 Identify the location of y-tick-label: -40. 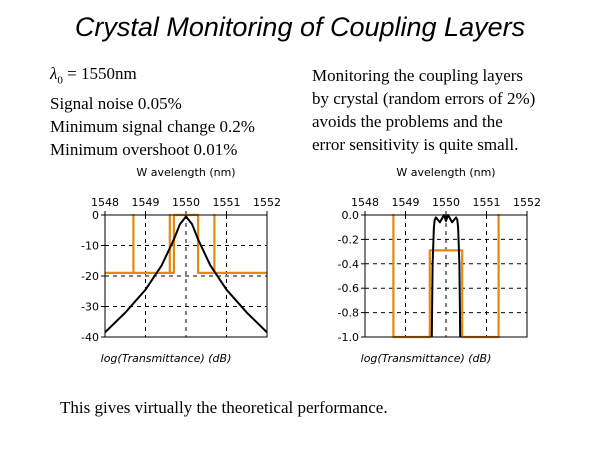
(90, 337).